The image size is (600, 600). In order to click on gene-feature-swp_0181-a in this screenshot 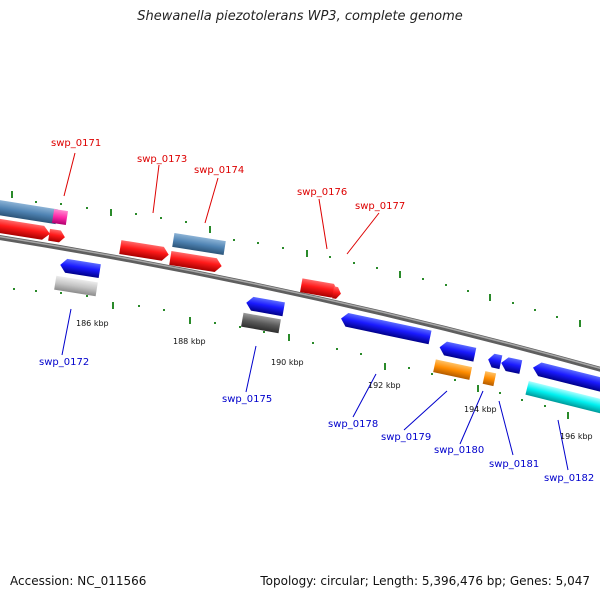, I will do `click(495, 361)`.